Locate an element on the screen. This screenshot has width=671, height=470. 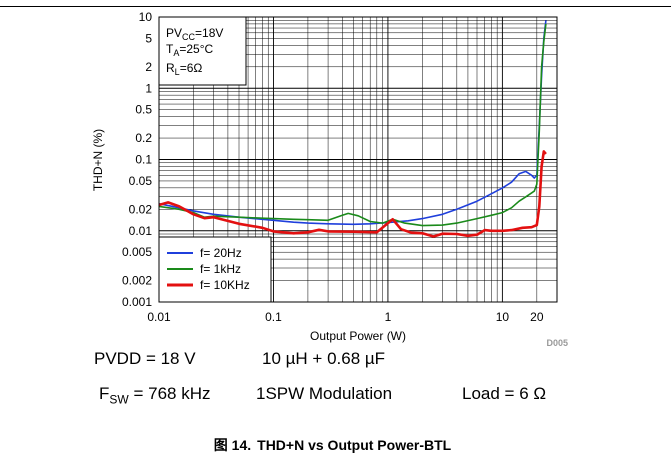
figure-caption-prefix: 图 14. is located at coordinates (232, 445).